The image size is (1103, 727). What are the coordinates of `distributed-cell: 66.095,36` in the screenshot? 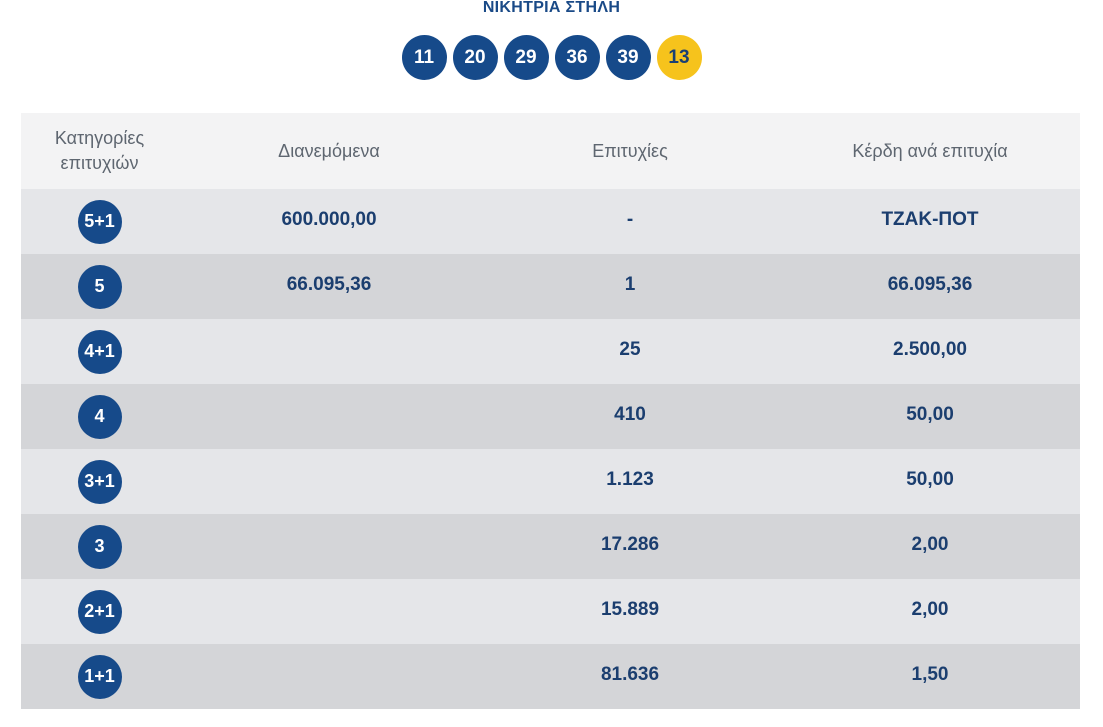 It's located at (329, 284).